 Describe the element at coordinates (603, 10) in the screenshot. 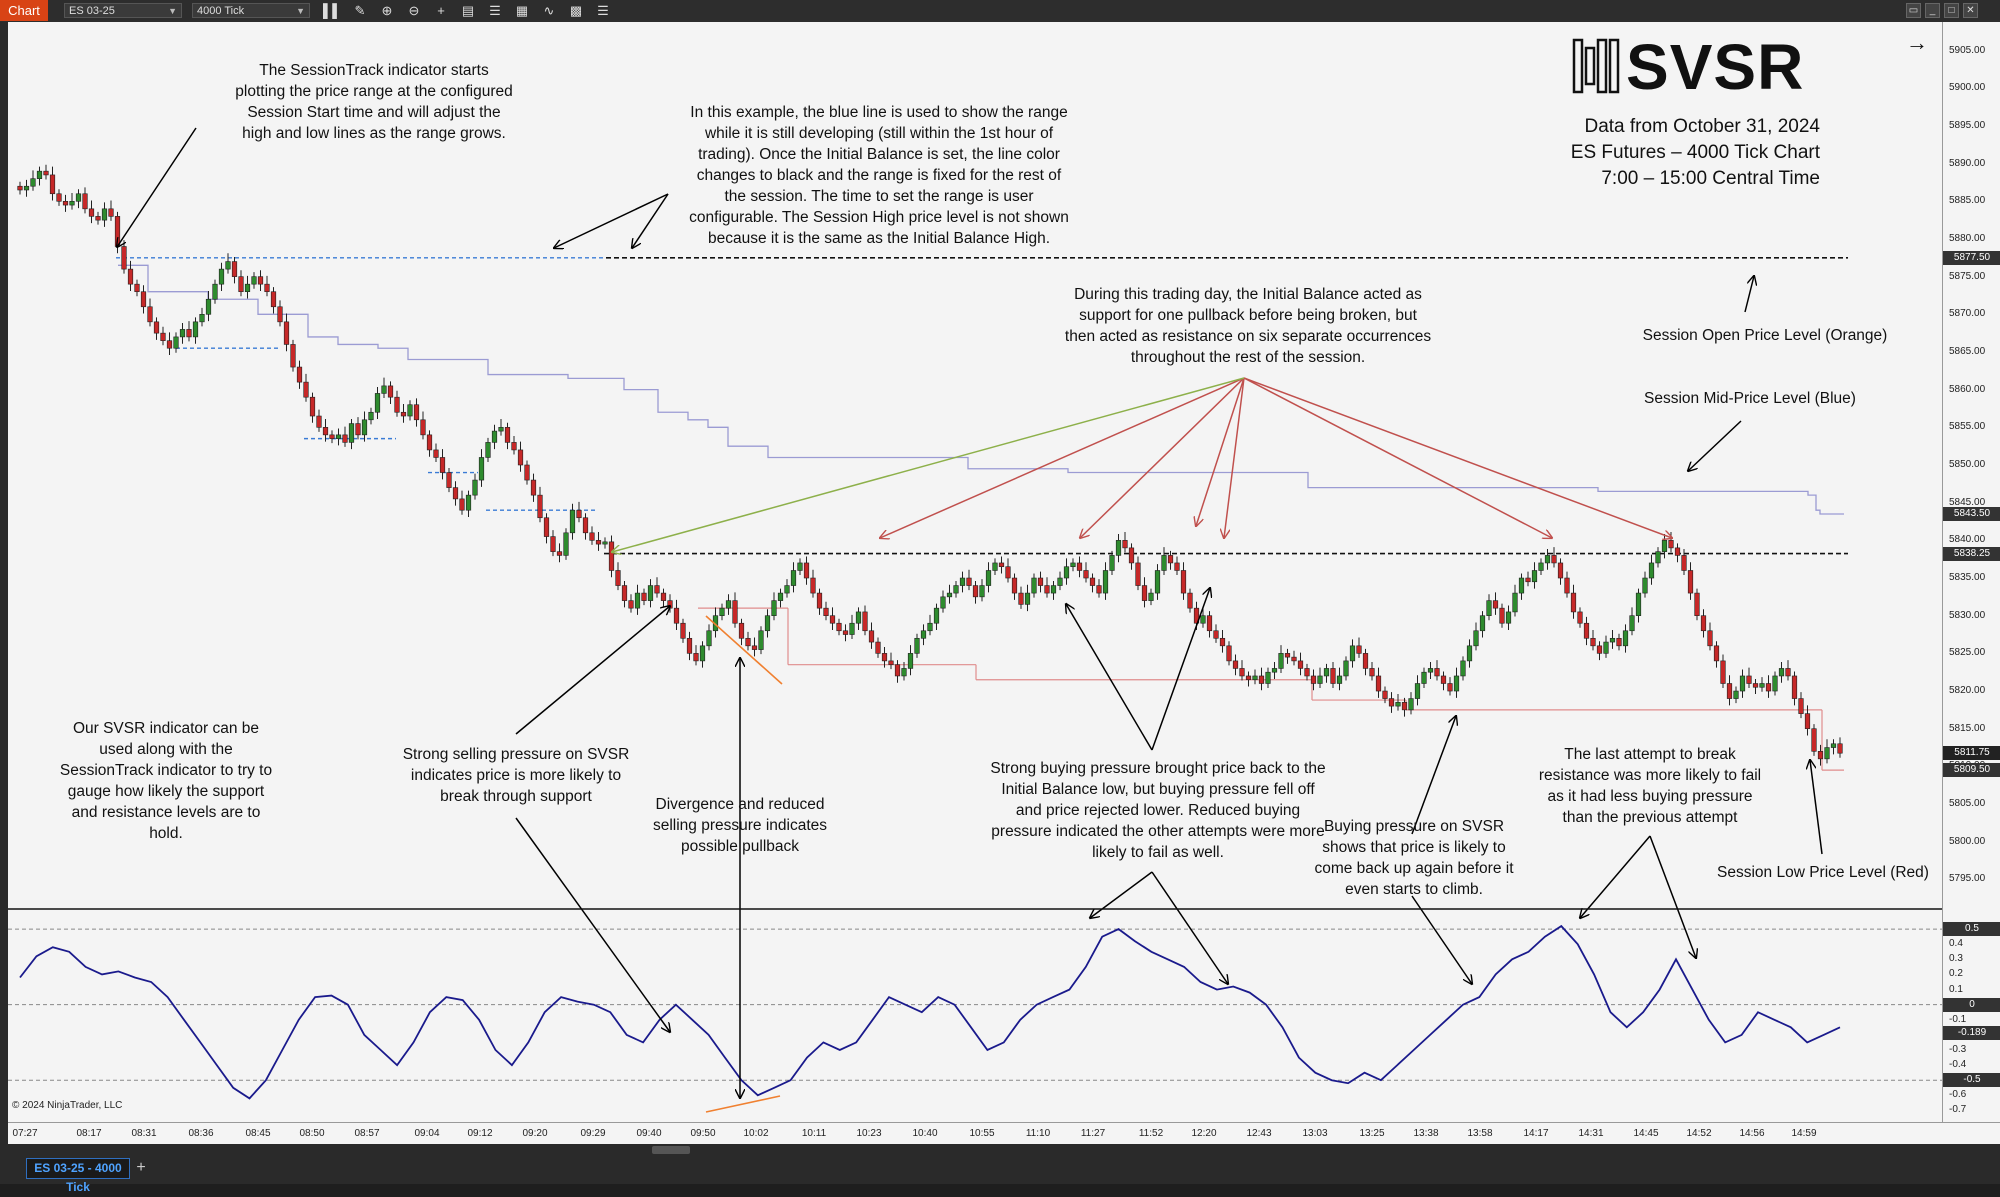

I see `templates-icon: ☰` at that location.